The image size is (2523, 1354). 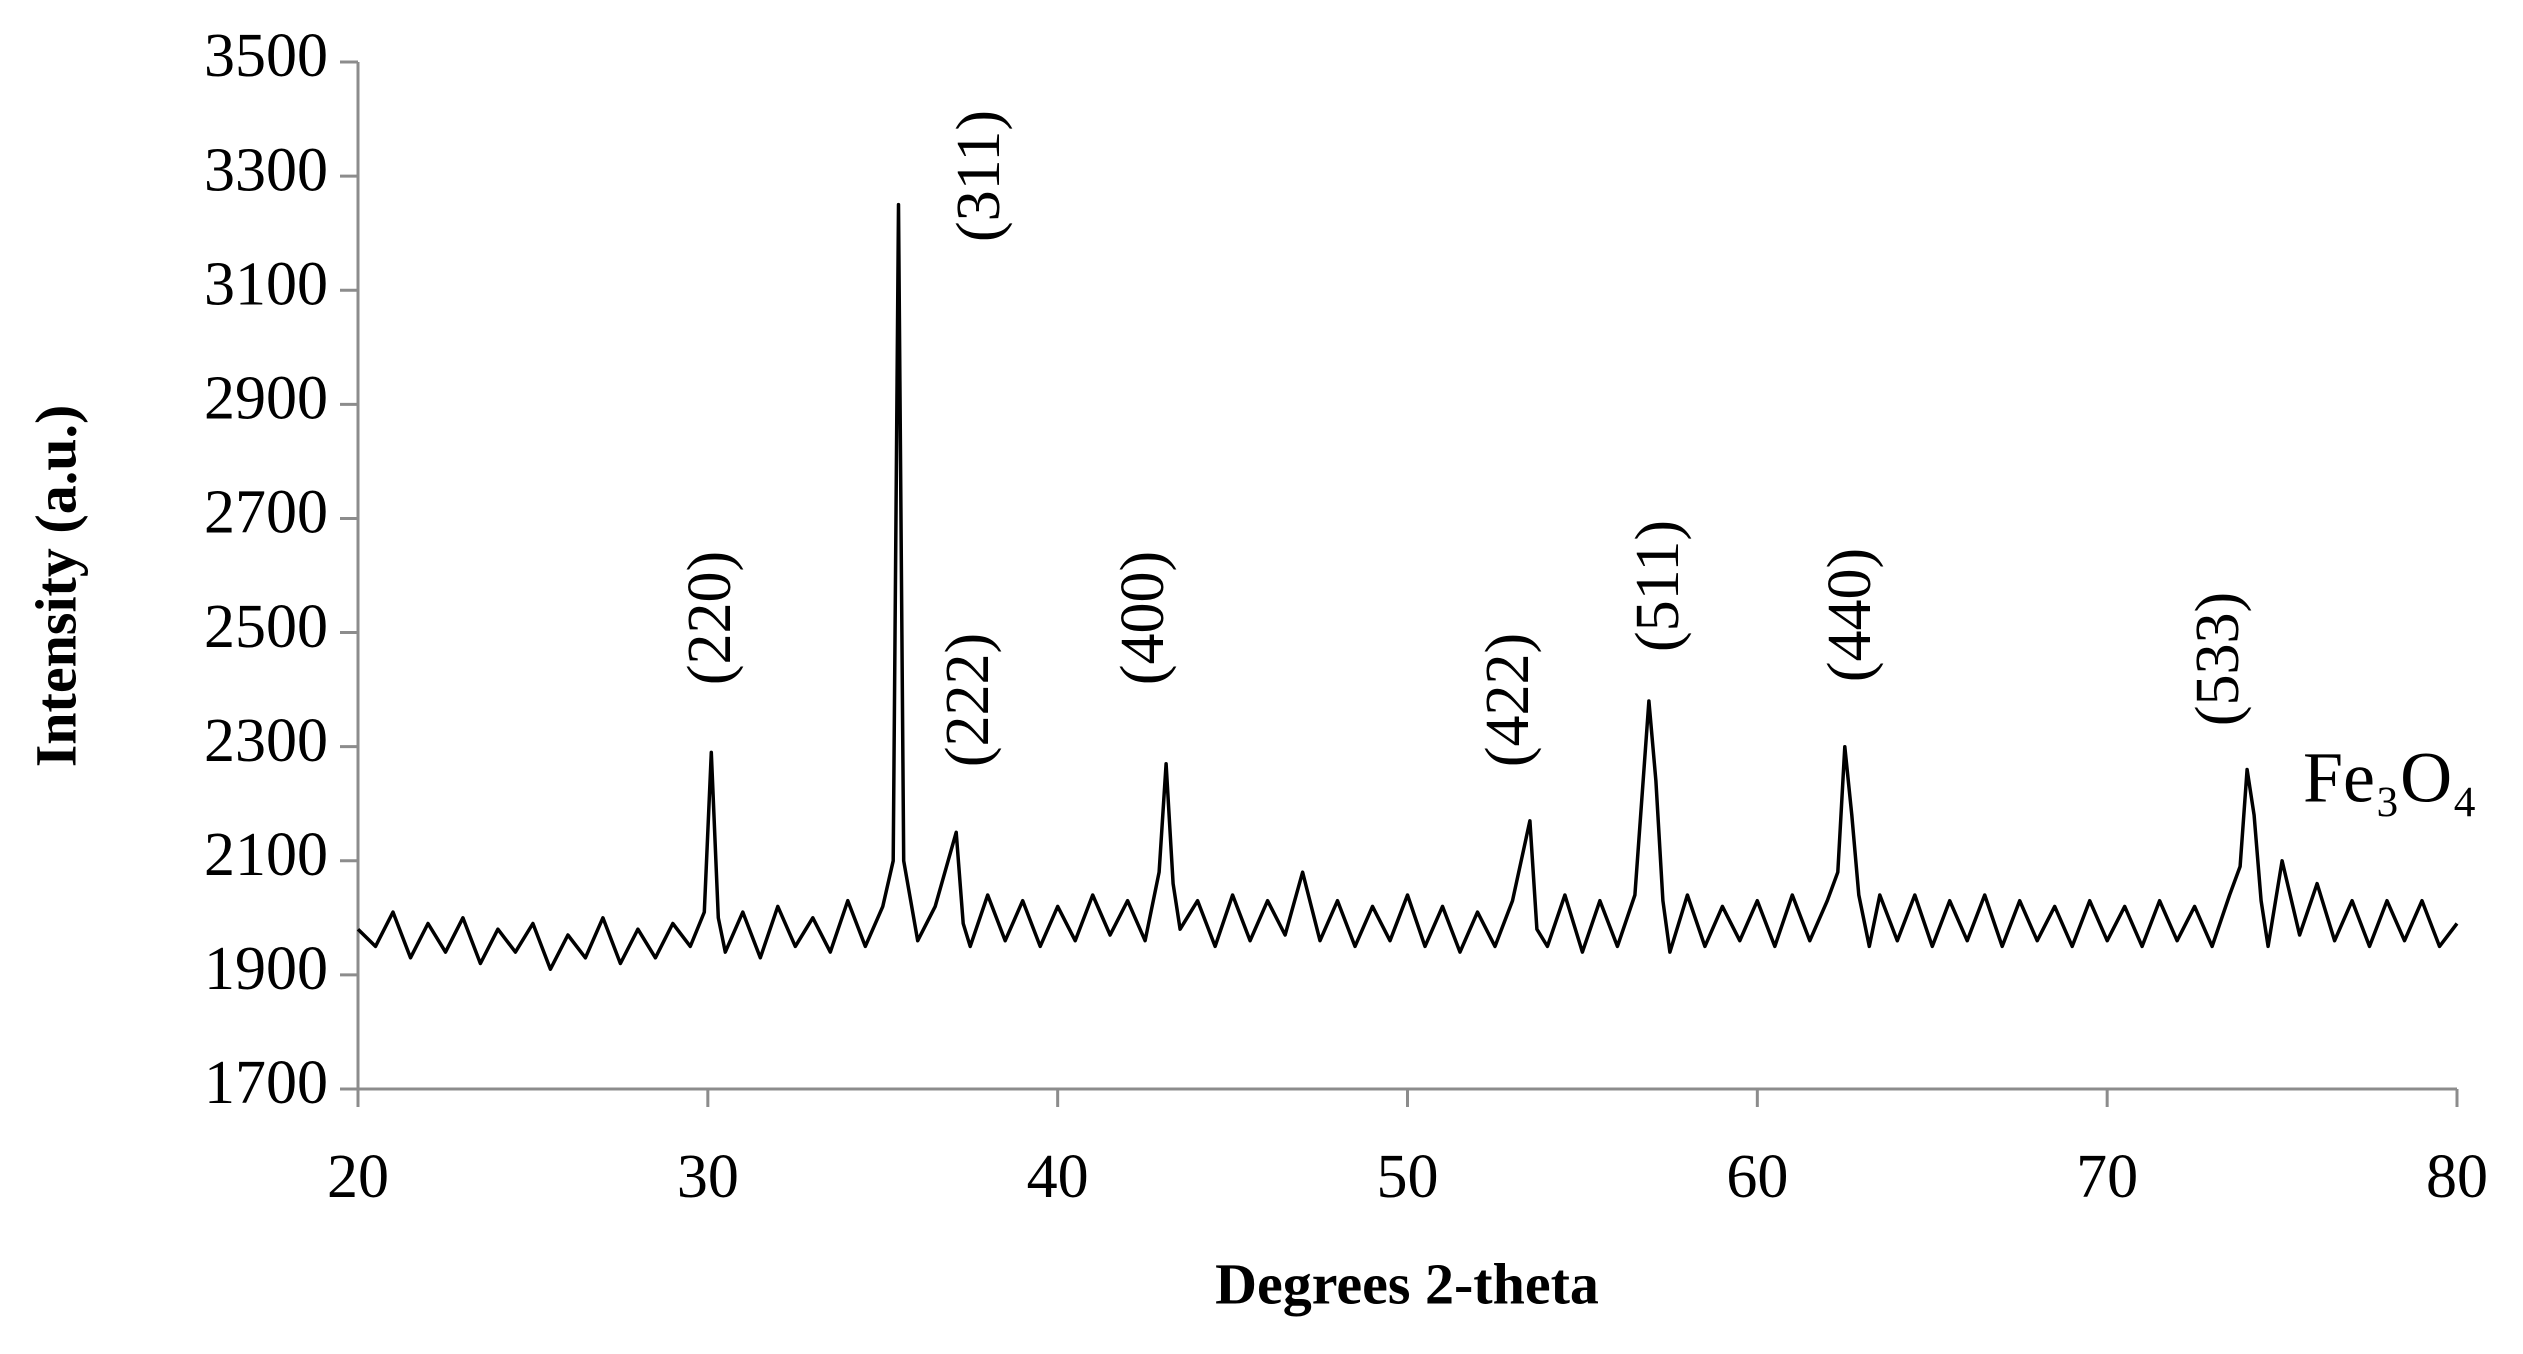 What do you see at coordinates (266, 627) in the screenshot?
I see `y-tick-label: 2500` at bounding box center [266, 627].